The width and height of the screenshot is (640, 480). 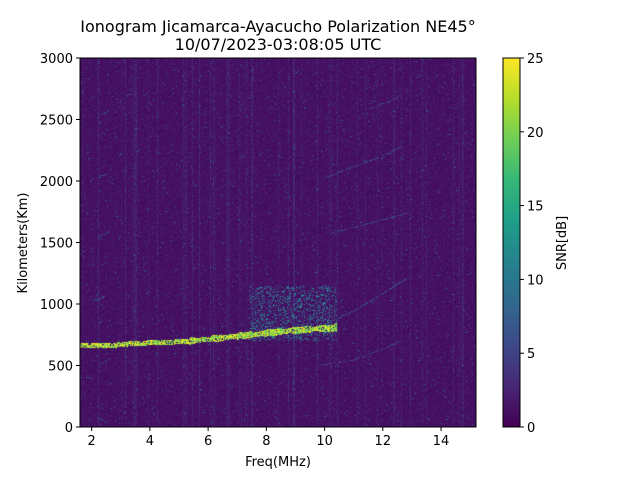 What do you see at coordinates (383, 441) in the screenshot?
I see `x-tick-label: 12` at bounding box center [383, 441].